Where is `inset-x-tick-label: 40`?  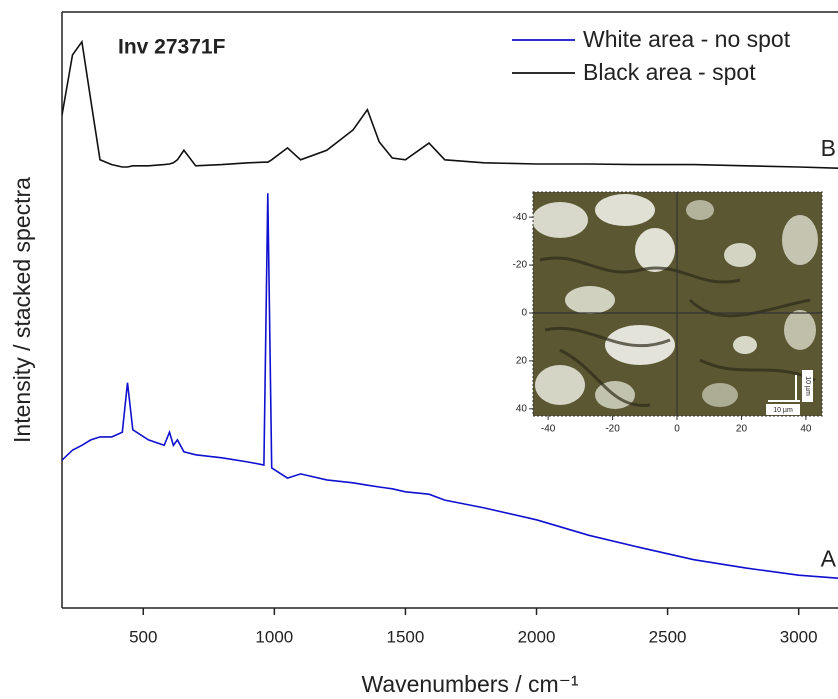
inset-x-tick-label: 40 is located at coordinates (806, 429).